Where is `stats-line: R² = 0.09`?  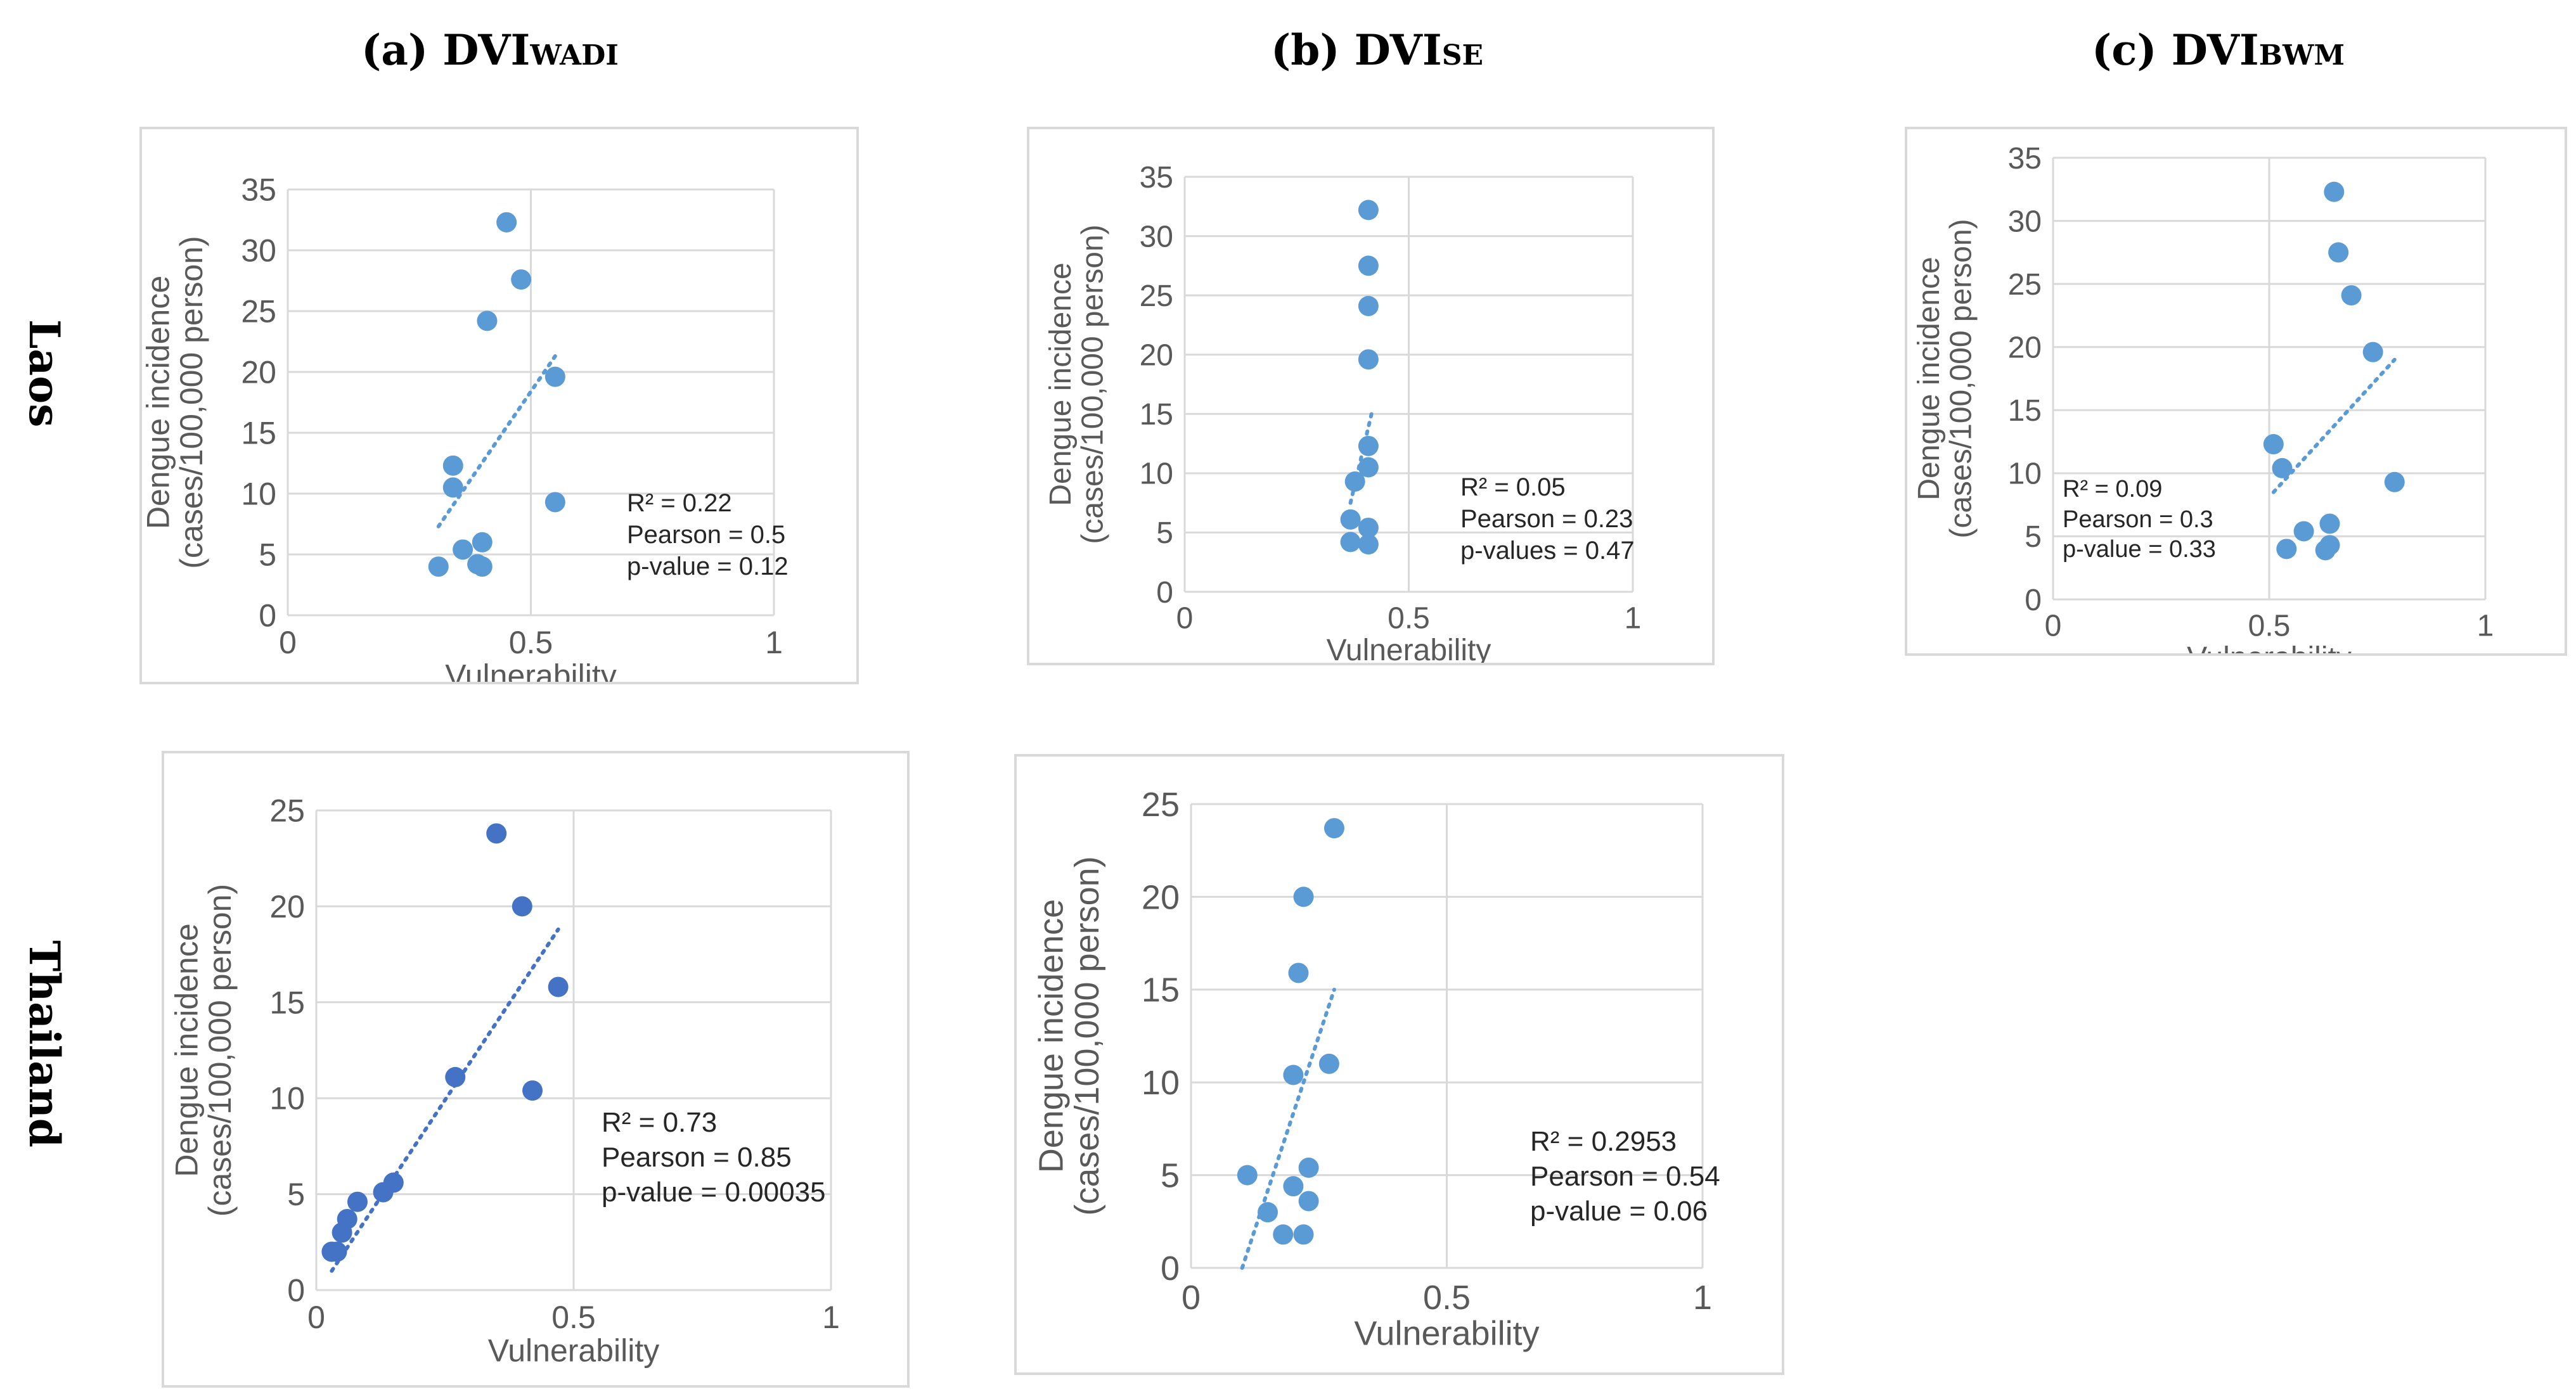
stats-line: R² = 0.09 is located at coordinates (2113, 489).